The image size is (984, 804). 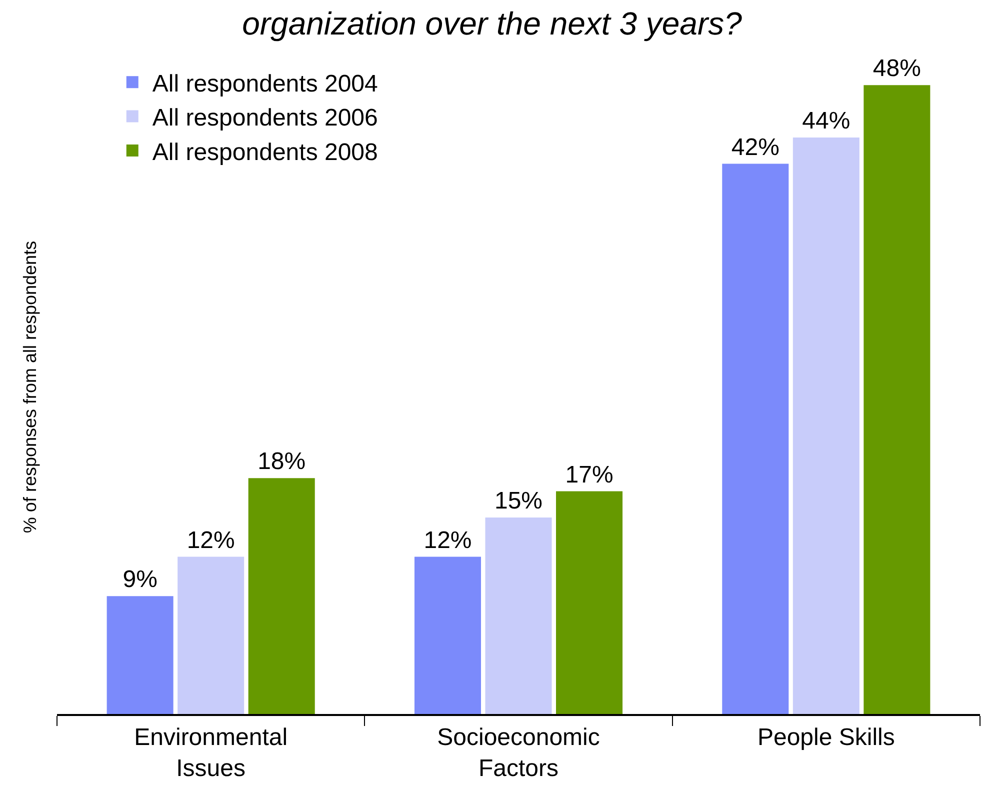 I want to click on data-label: 18%, so click(x=282, y=462).